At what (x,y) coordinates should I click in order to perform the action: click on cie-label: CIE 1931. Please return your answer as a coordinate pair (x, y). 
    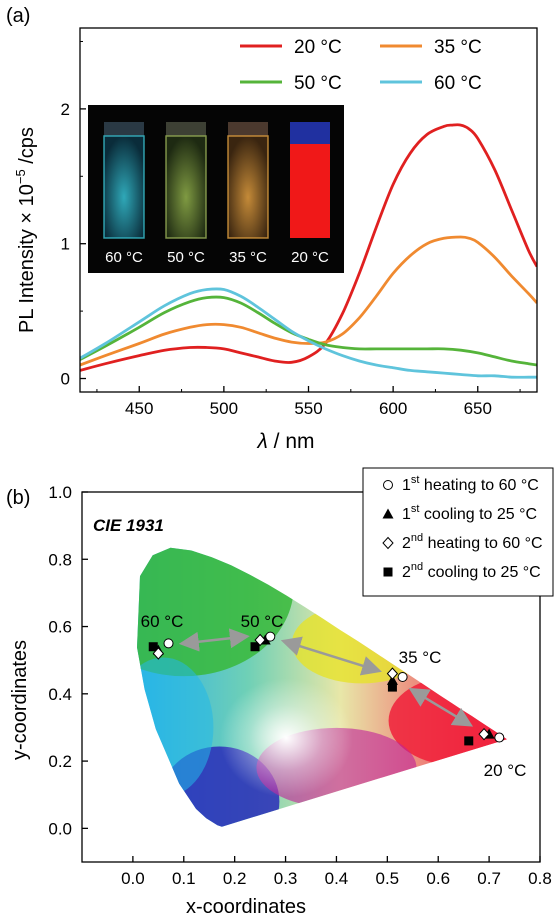
    Looking at the image, I should click on (128, 525).